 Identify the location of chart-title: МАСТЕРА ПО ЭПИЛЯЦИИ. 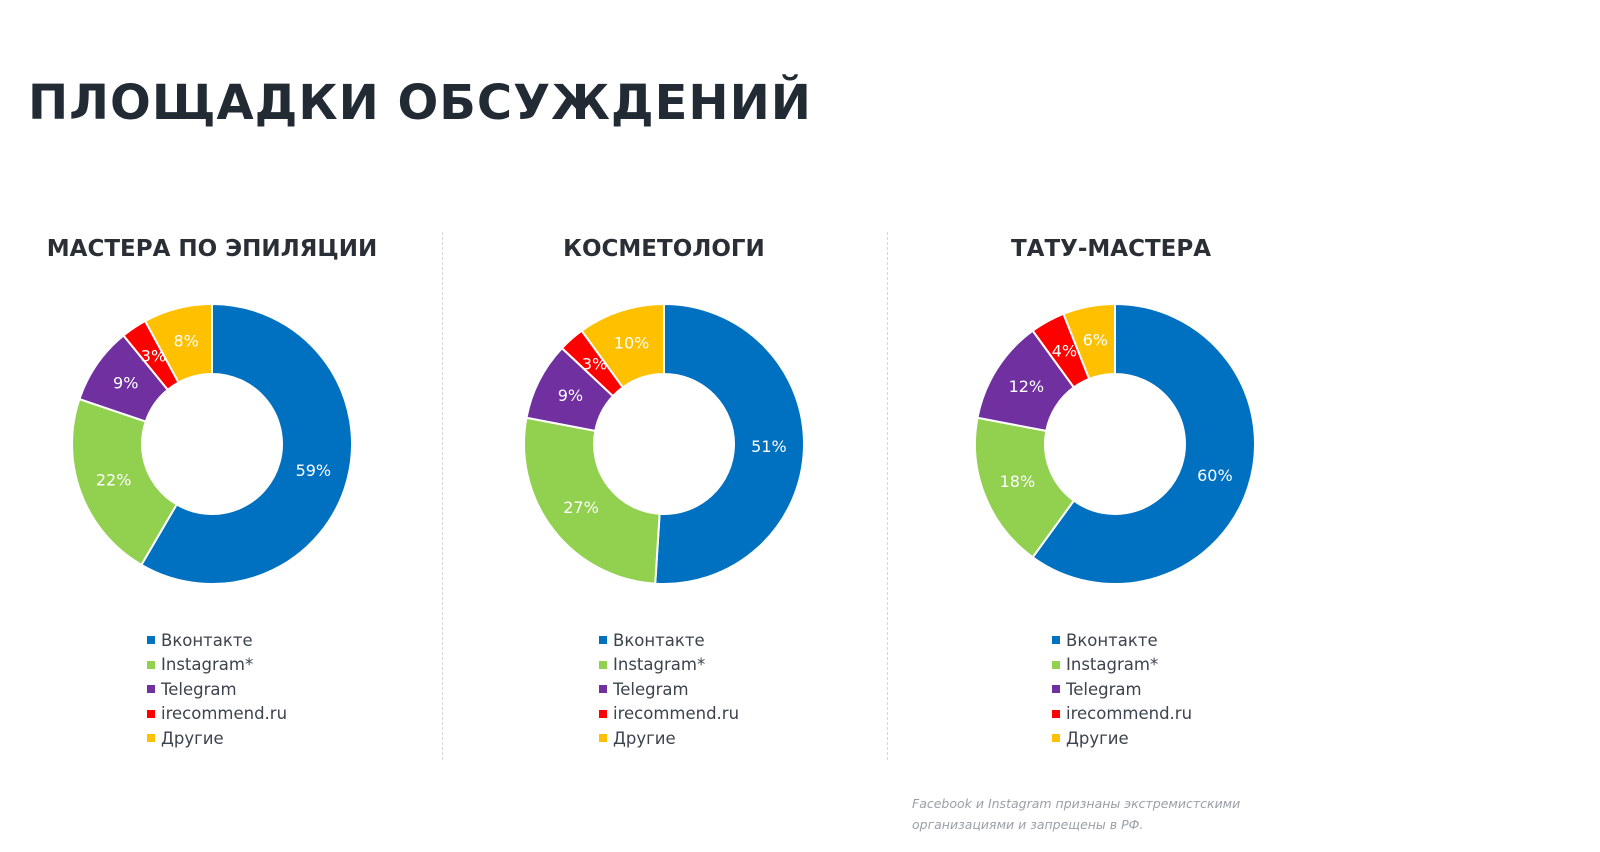
(212, 249).